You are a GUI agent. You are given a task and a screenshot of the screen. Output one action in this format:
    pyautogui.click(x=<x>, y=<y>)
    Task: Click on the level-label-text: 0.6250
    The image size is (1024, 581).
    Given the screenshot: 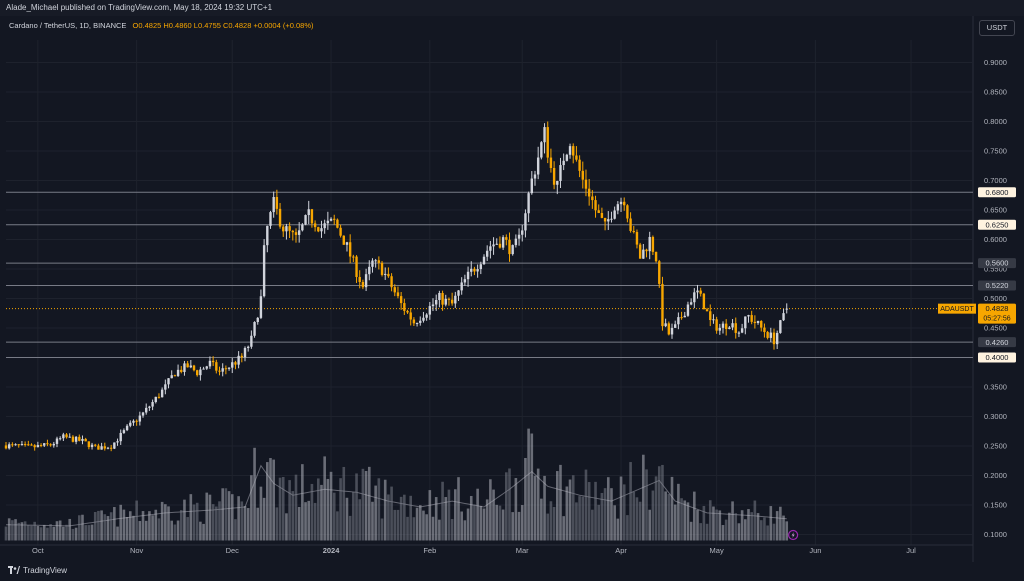 What is the action you would take?
    pyautogui.click(x=997, y=224)
    